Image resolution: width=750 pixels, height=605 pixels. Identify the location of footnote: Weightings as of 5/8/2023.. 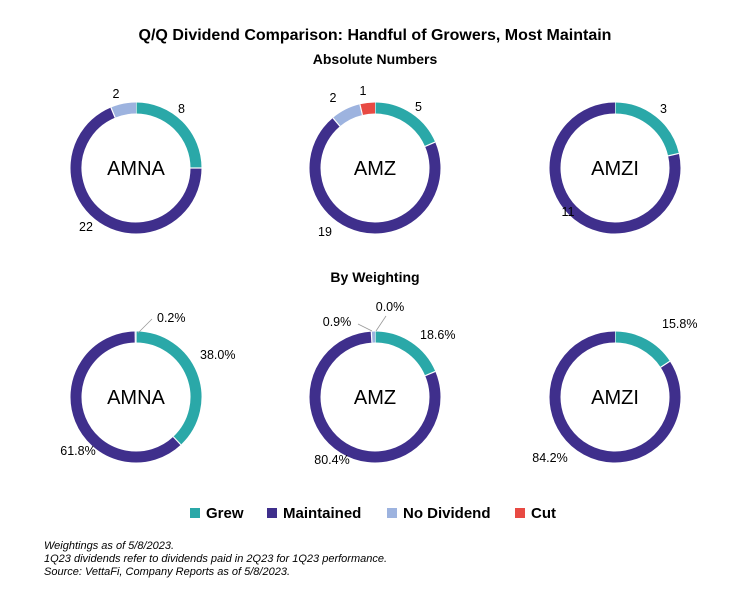
(109, 546).